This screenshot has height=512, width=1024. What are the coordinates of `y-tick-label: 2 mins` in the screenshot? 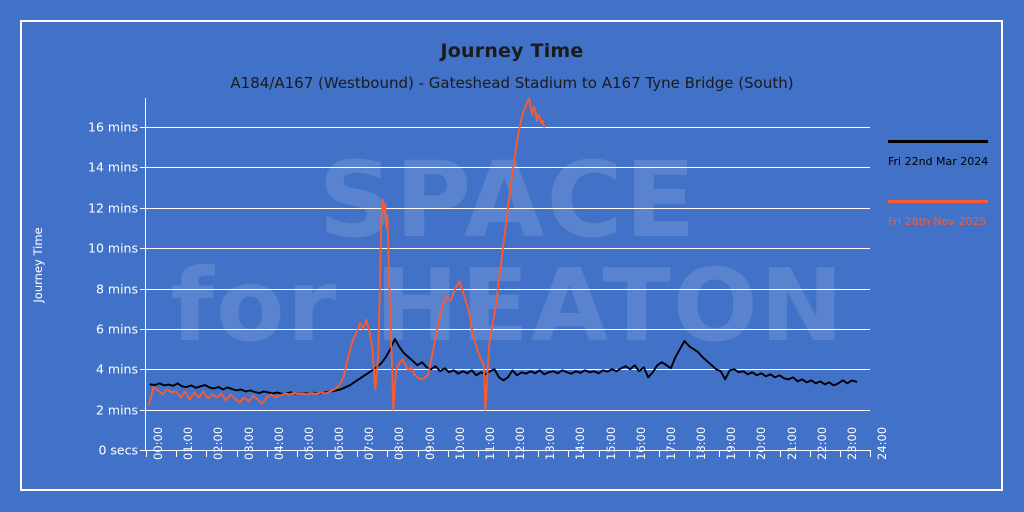 It's located at (116, 410).